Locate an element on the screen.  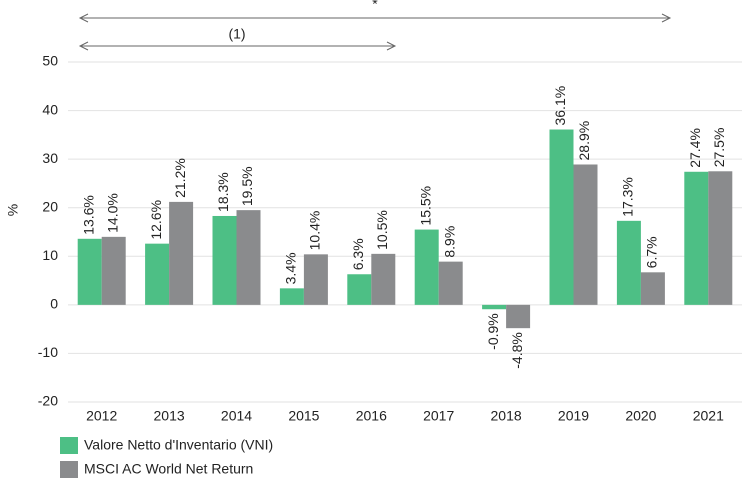
x-tick-label: 2021 is located at coordinates (708, 416).